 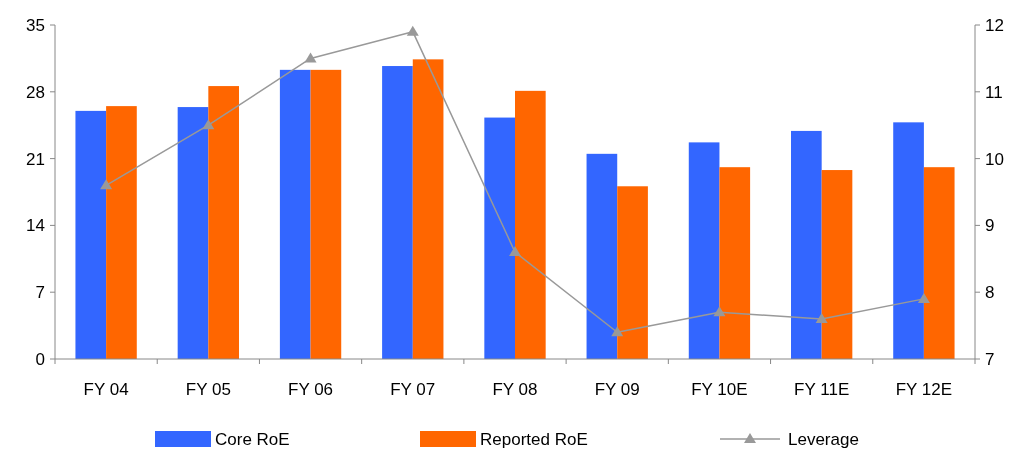 I want to click on y-tick-label: 28, so click(x=35, y=92).